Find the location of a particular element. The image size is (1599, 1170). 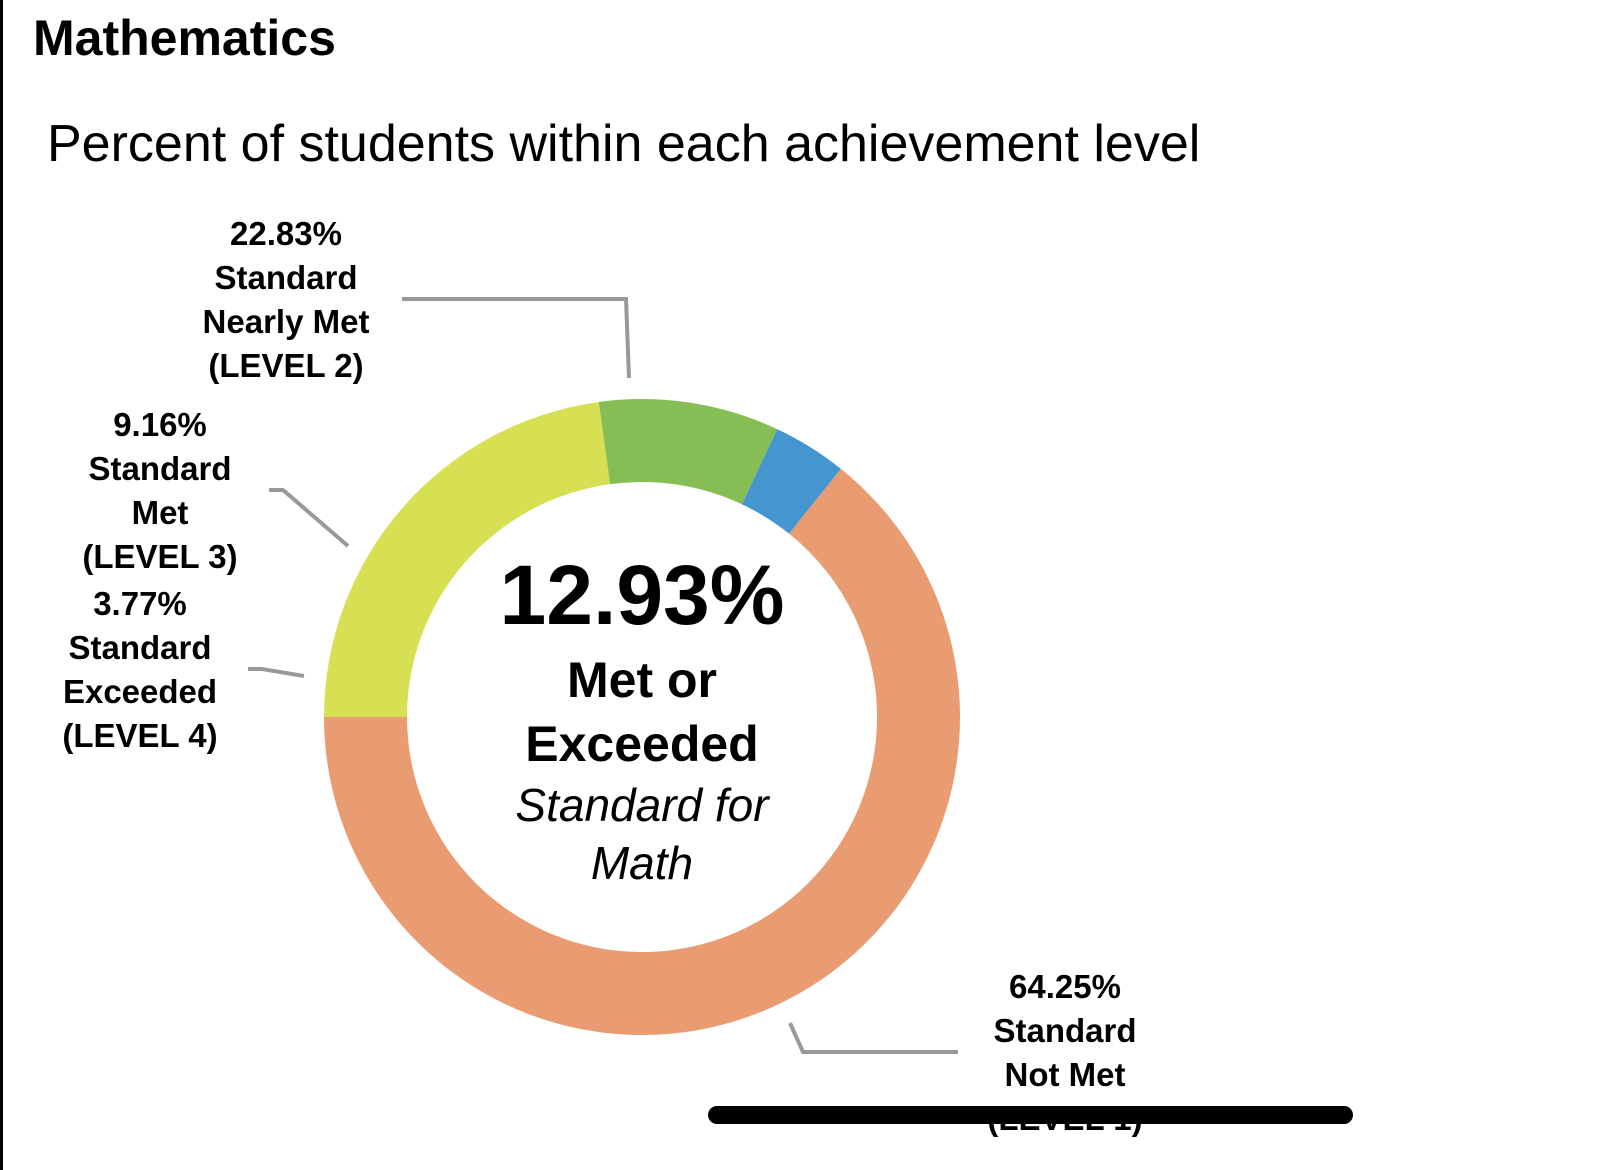

slice-label-level-3-value: 9.16% is located at coordinates (160, 424).